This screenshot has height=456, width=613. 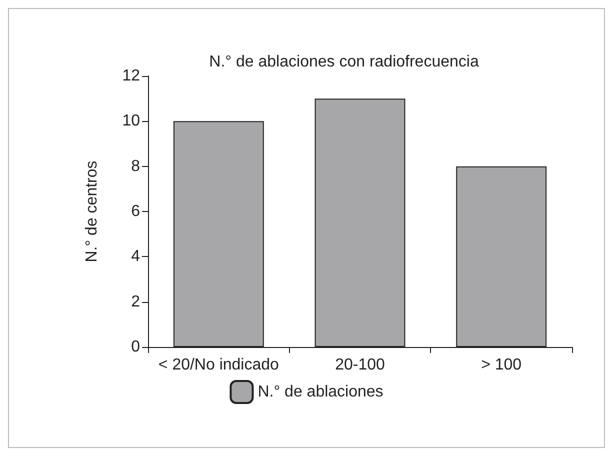 I want to click on chart-title: N.° de ablaciones con radiofrecuencia, so click(x=344, y=62).